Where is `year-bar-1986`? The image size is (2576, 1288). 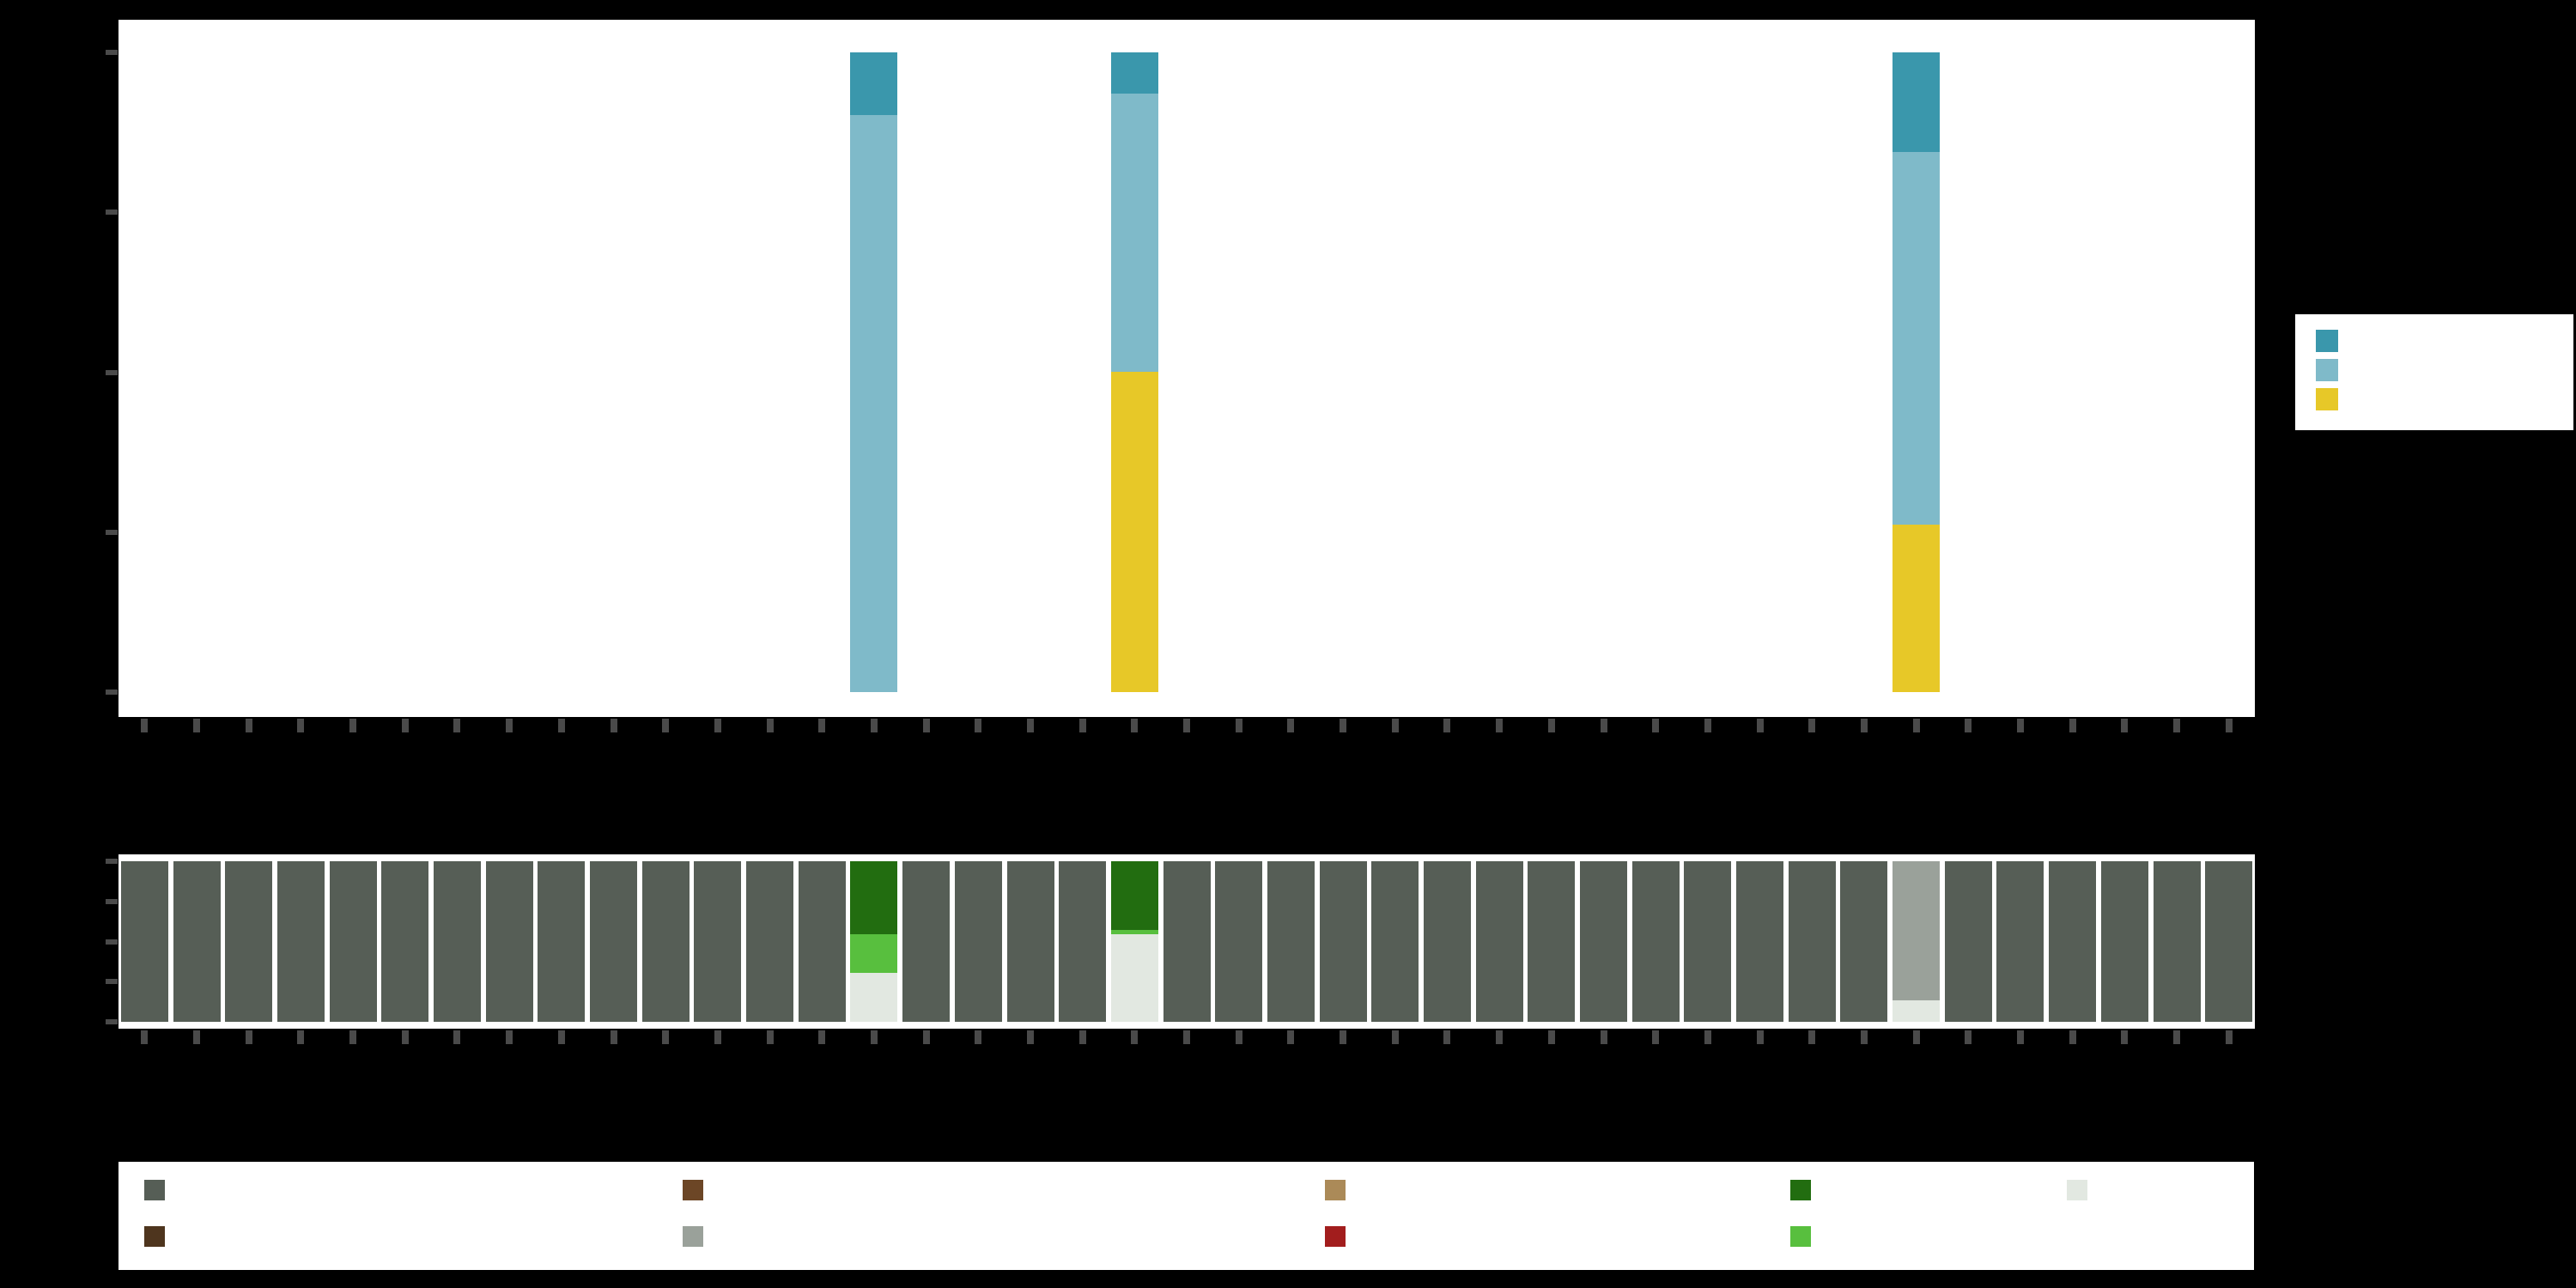
year-bar-1986 is located at coordinates (249, 941).